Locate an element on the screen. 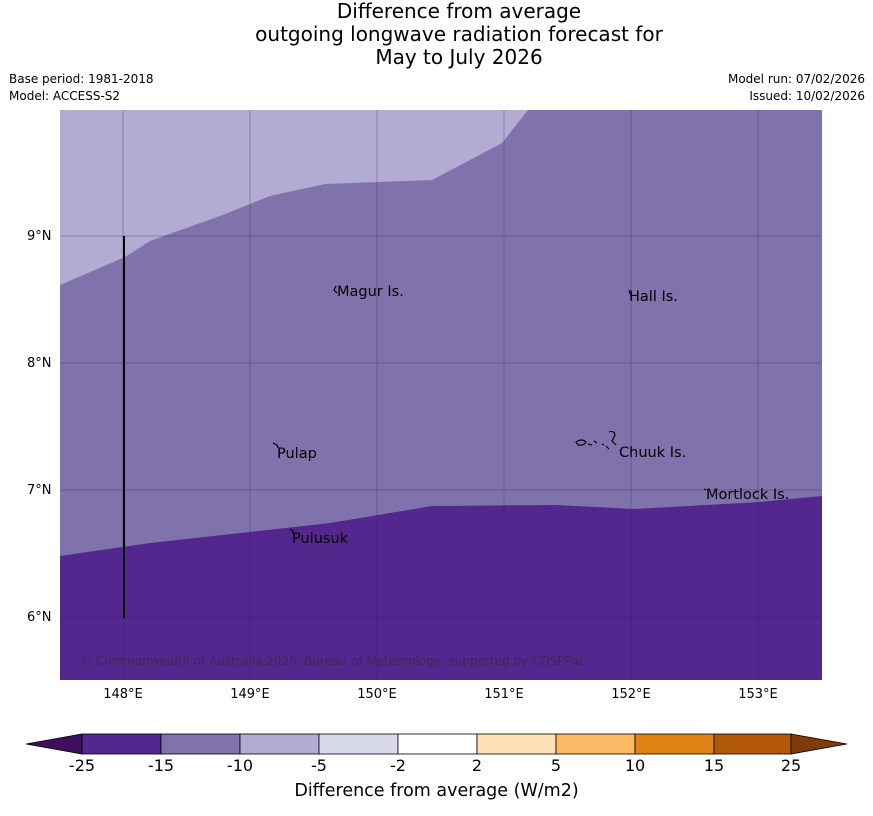  lat-label-9n: 9°N is located at coordinates (39, 236).